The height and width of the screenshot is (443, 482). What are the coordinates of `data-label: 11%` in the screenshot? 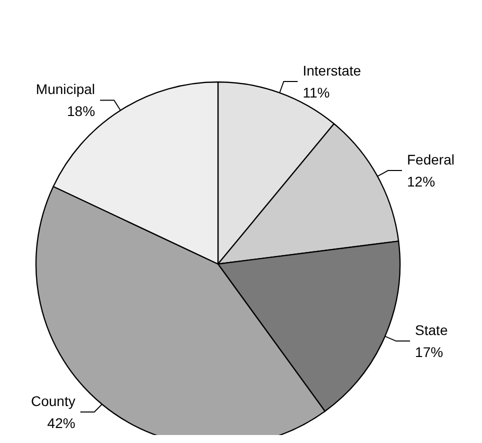 It's located at (316, 92).